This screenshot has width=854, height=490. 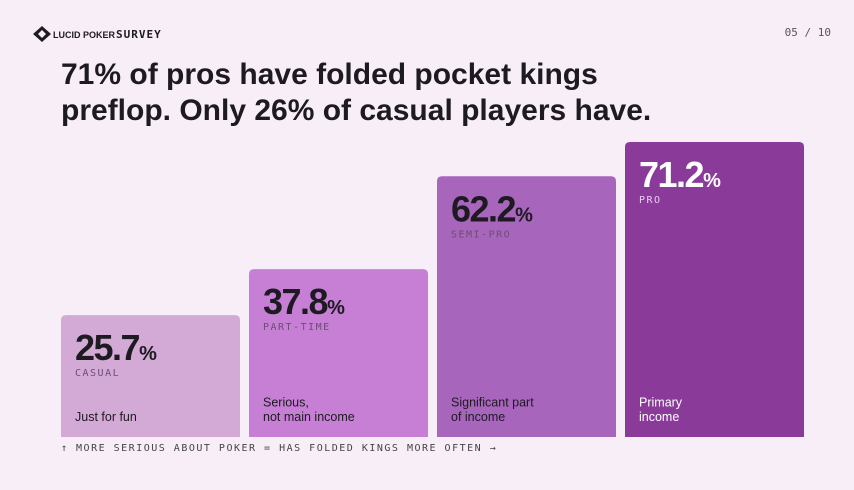 What do you see at coordinates (106, 417) in the screenshot?
I see `description: Just for fun` at bounding box center [106, 417].